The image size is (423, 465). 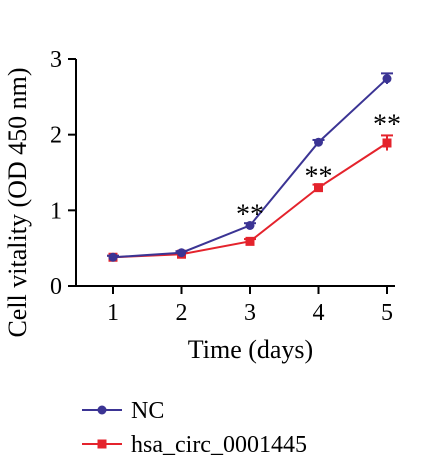 I want to click on legend: NC hsa_circ_0001445, so click(x=194, y=428).